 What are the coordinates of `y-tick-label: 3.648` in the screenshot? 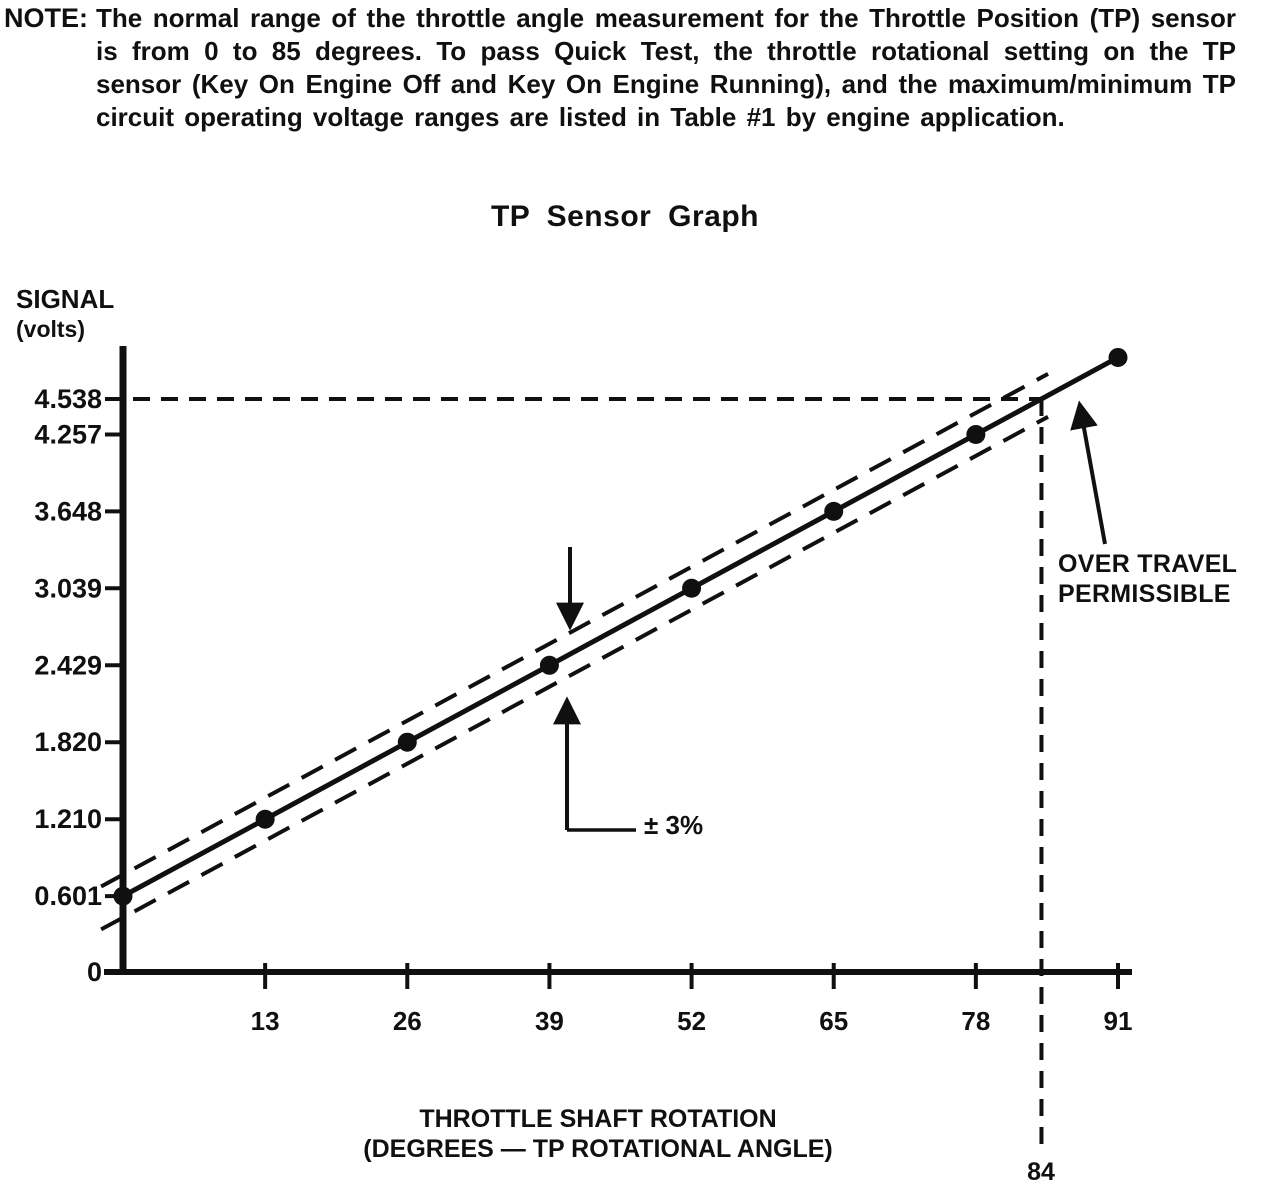 It's located at (68, 511).